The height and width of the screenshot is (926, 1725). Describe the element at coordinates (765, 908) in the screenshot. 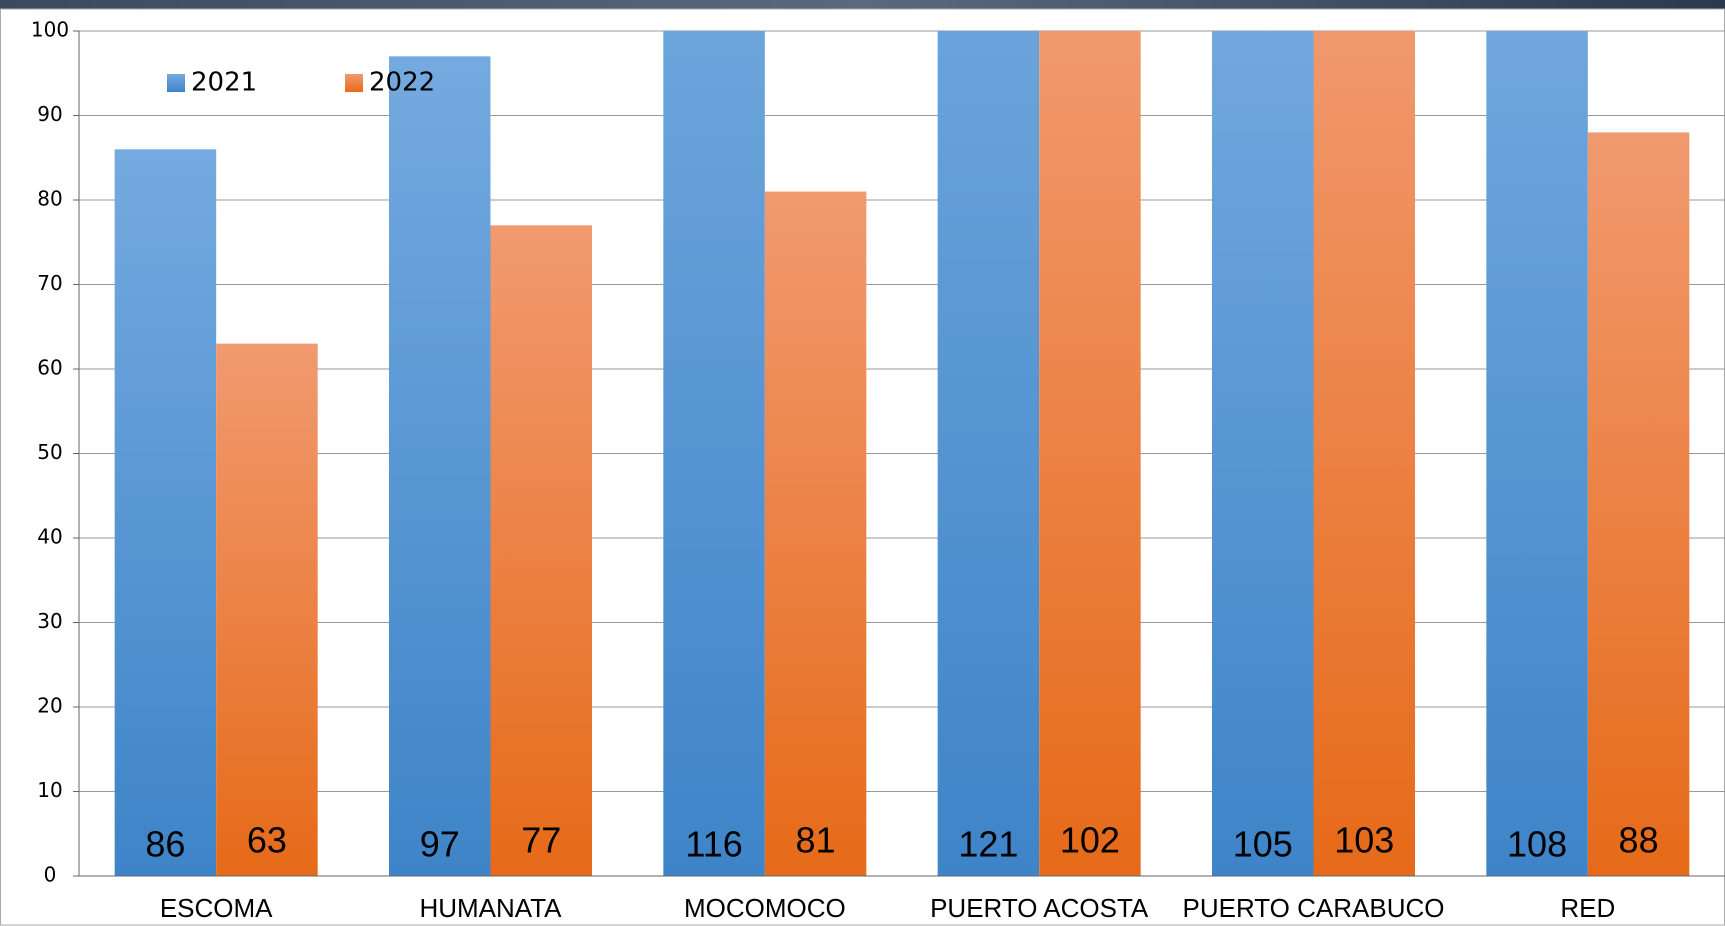

I see `x-tick-label: MOCOMOCO` at that location.